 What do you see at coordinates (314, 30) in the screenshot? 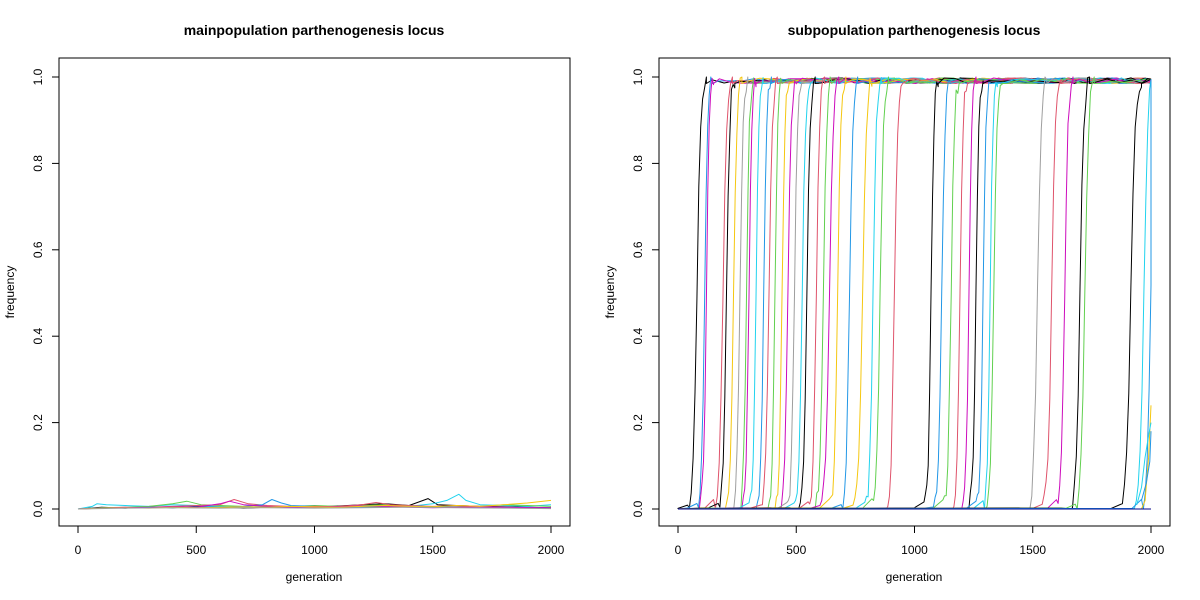
I see `left-plot-title: mainpopulation parthenogenesis locus` at bounding box center [314, 30].